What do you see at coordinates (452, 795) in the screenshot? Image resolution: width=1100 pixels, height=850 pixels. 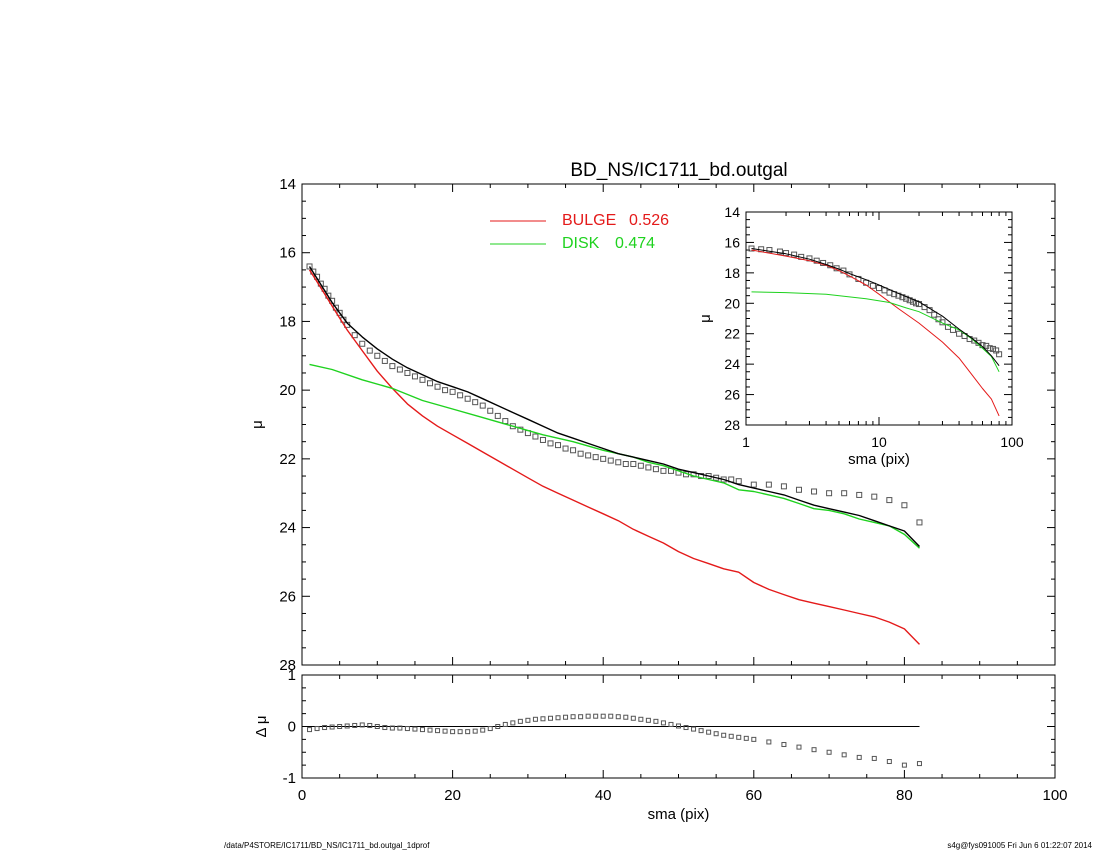 I see `residual-xtick-label: 20` at bounding box center [452, 795].